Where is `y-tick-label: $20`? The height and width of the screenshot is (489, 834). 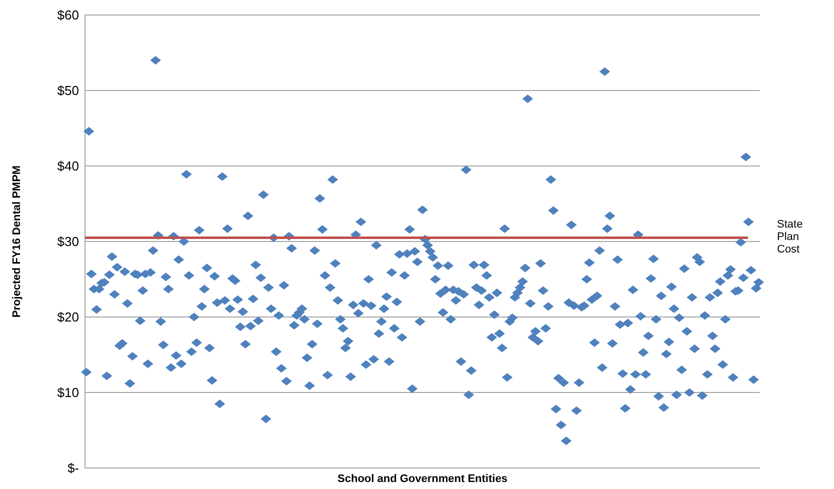
y-tick-label: $20 is located at coordinates (68, 317).